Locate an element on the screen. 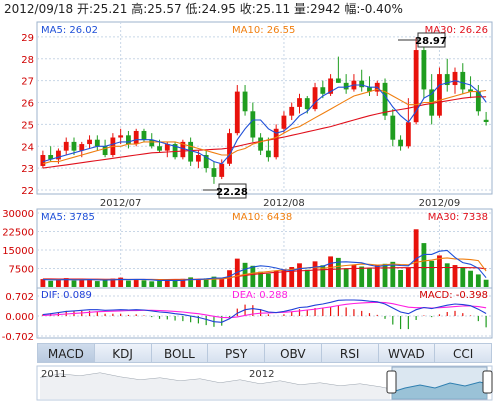 Image resolution: width=494 pixels, height=408 pixels. price-y-tick: 26 is located at coordinates (27, 104).